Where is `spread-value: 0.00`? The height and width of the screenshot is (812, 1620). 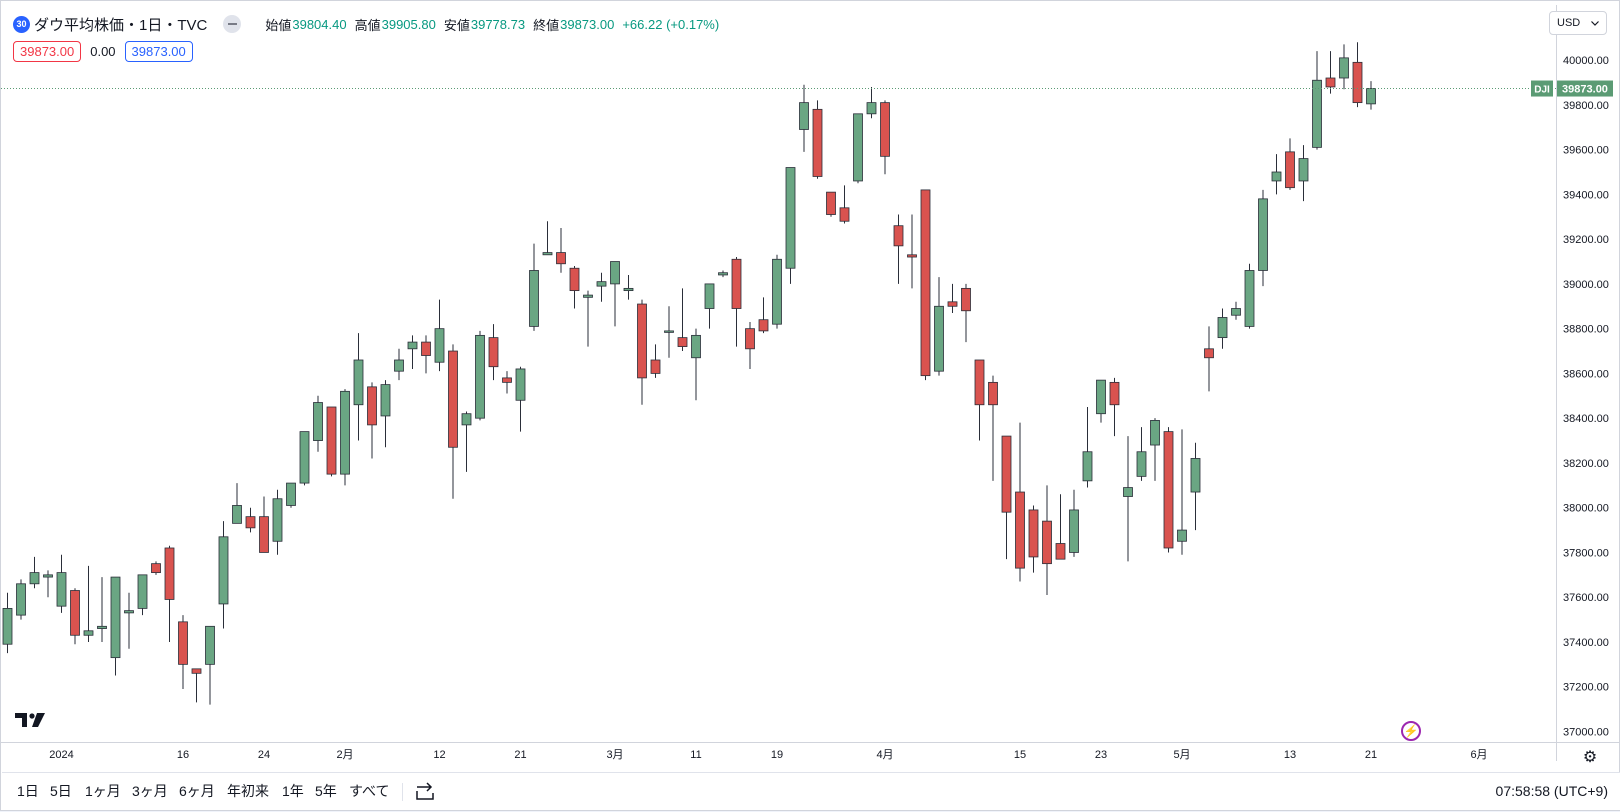
spread-value: 0.00 is located at coordinates (103, 51).